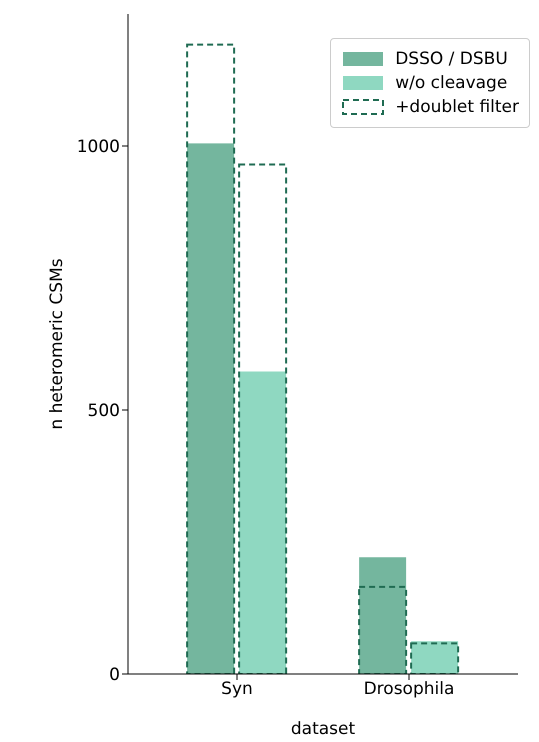 Image resolution: width=539 pixels, height=742 pixels. Describe the element at coordinates (104, 411) in the screenshot. I see `y-tick-label: 500` at that location.